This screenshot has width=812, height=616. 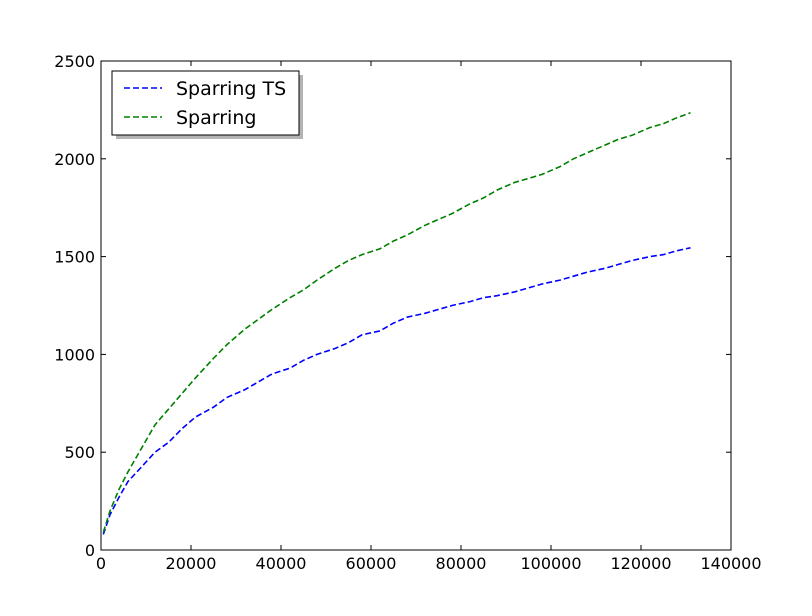 What do you see at coordinates (640, 563) in the screenshot?
I see `x-tick-label: 120000` at bounding box center [640, 563].